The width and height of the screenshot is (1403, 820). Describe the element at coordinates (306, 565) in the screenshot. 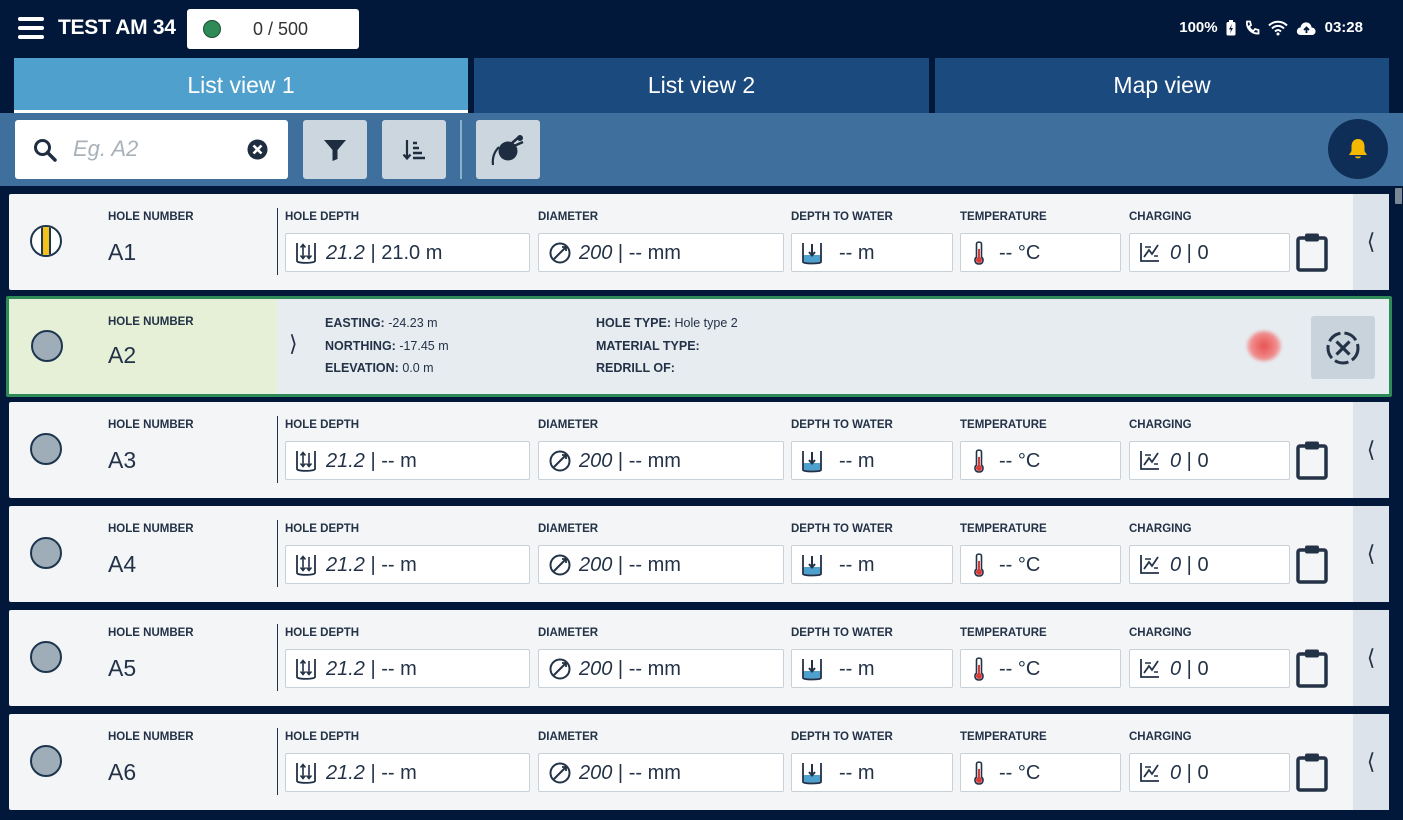

I see `hole-depth-icon` at that location.